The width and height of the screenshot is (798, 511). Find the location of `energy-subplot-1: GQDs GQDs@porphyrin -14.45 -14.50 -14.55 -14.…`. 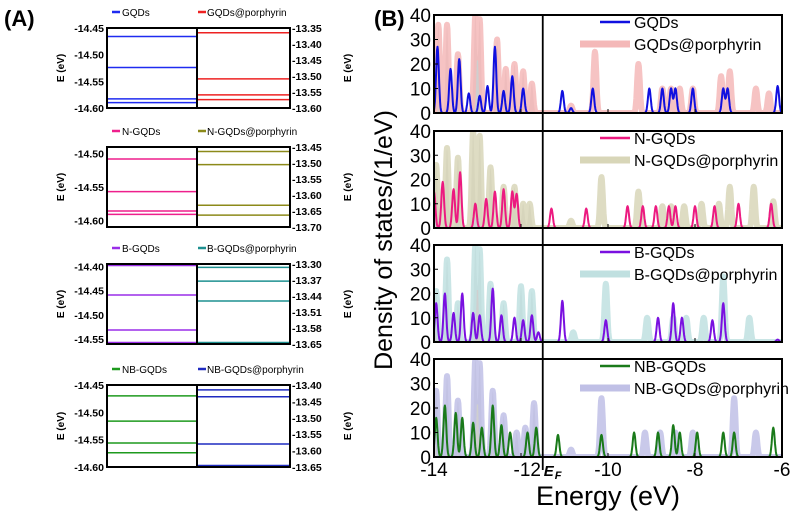

energy-subplot-1: GQDs GQDs@porphyrin -14.45 -14.50 -14.55 -14.… is located at coordinates (205, 61).